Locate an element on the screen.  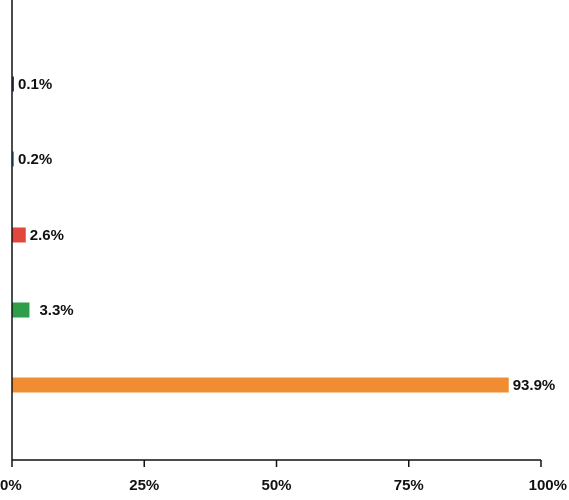
x-tick-label-25: 25% is located at coordinates (144, 485).